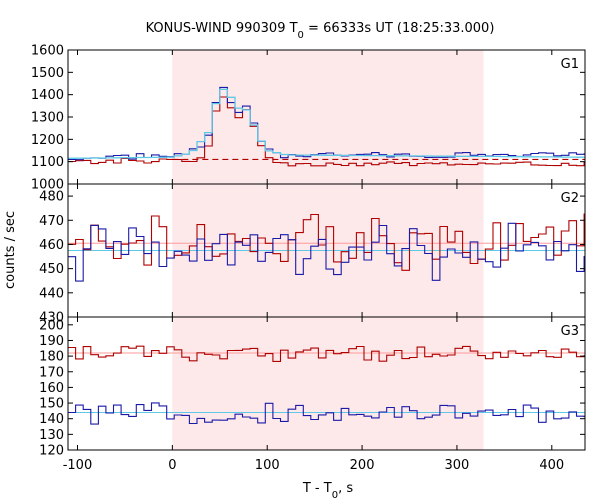 The image size is (600, 500). Describe the element at coordinates (326, 242) in the screenshot. I see `red-series-g2` at that location.